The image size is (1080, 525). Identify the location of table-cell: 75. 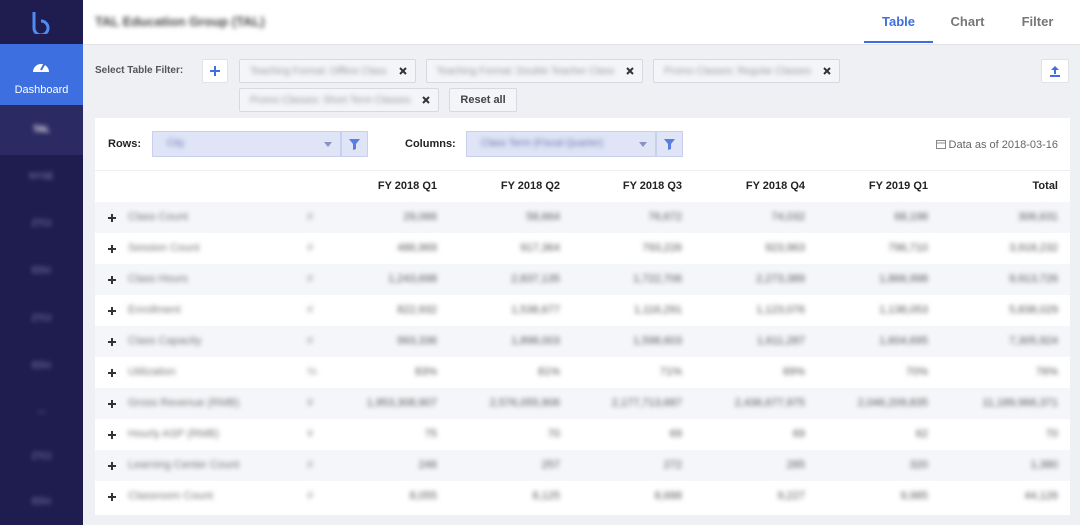
(430, 434).